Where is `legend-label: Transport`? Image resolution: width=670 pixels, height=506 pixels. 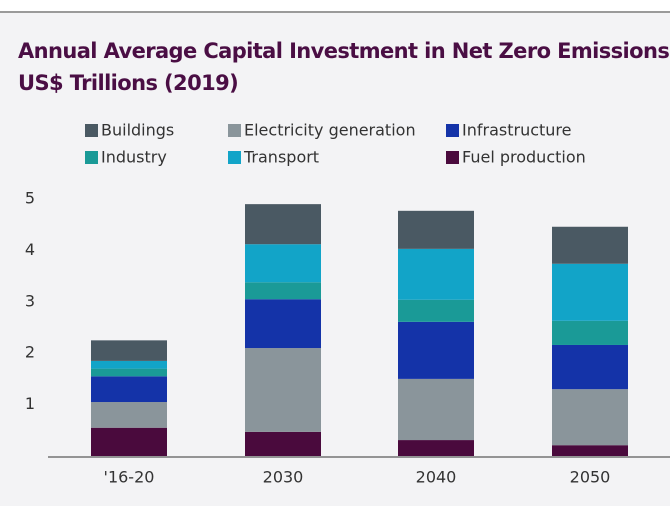
legend-label: Transport is located at coordinates (281, 157).